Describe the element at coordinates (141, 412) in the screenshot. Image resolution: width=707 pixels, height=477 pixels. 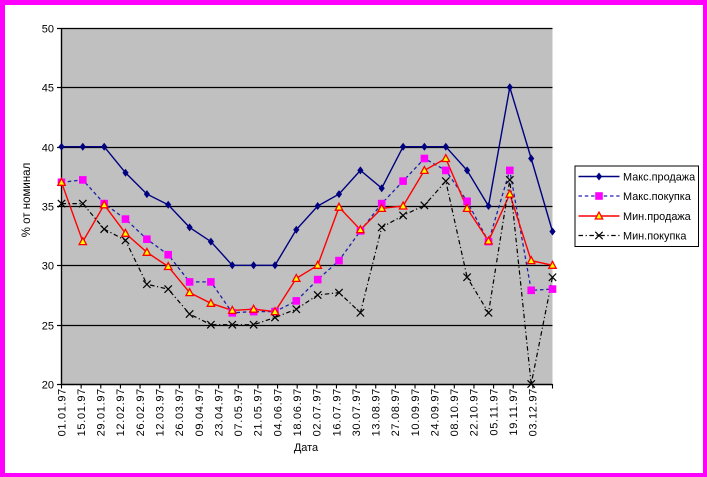
I see `svg-text: 26.02.97` at that location.